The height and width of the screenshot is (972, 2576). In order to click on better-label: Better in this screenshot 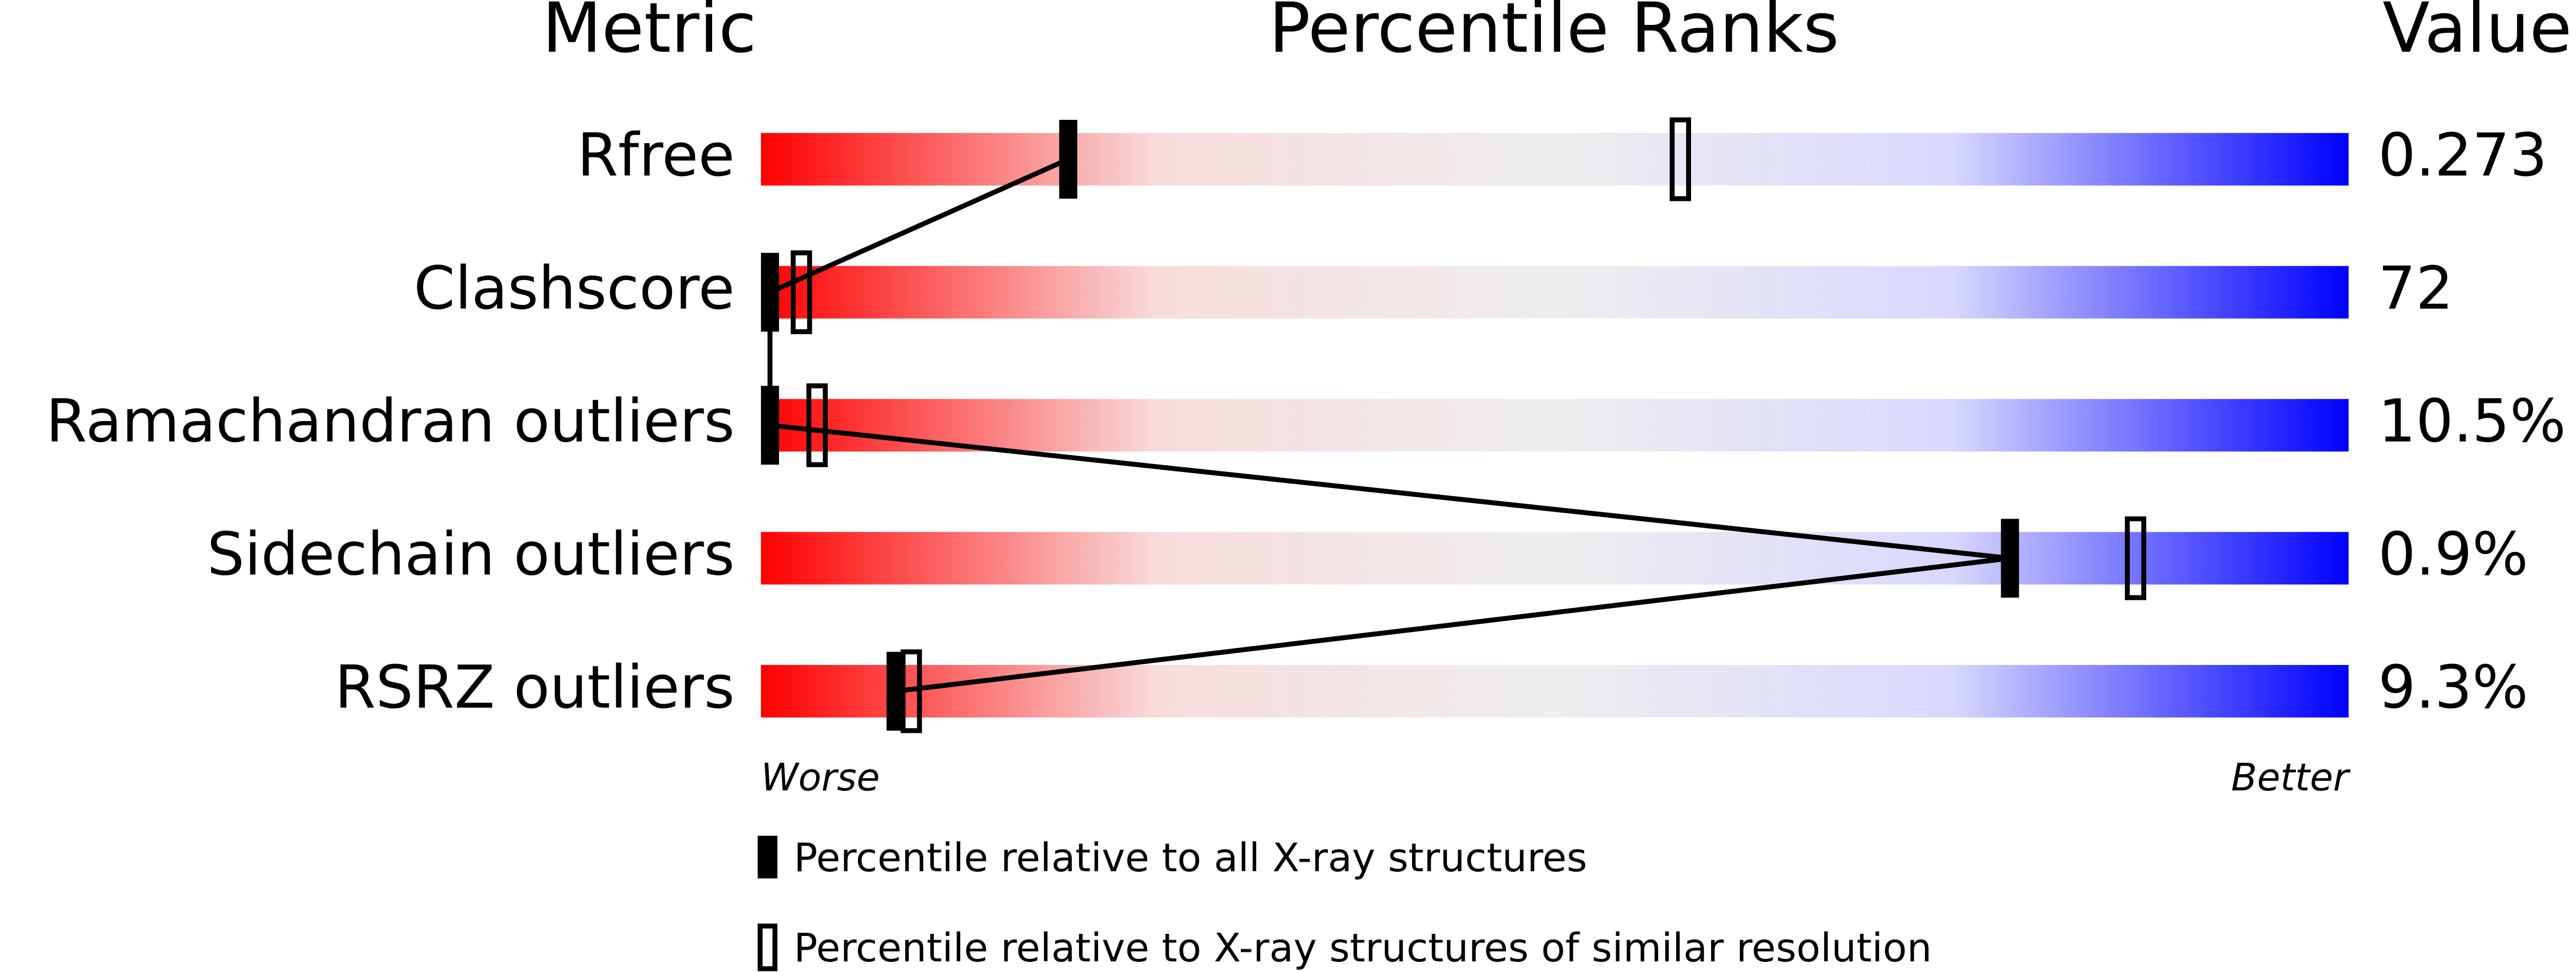, I will do `click(2291, 777)`.